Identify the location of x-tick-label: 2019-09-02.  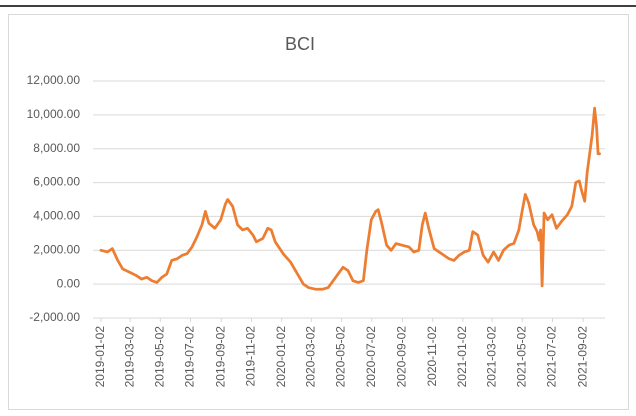
(220, 357).